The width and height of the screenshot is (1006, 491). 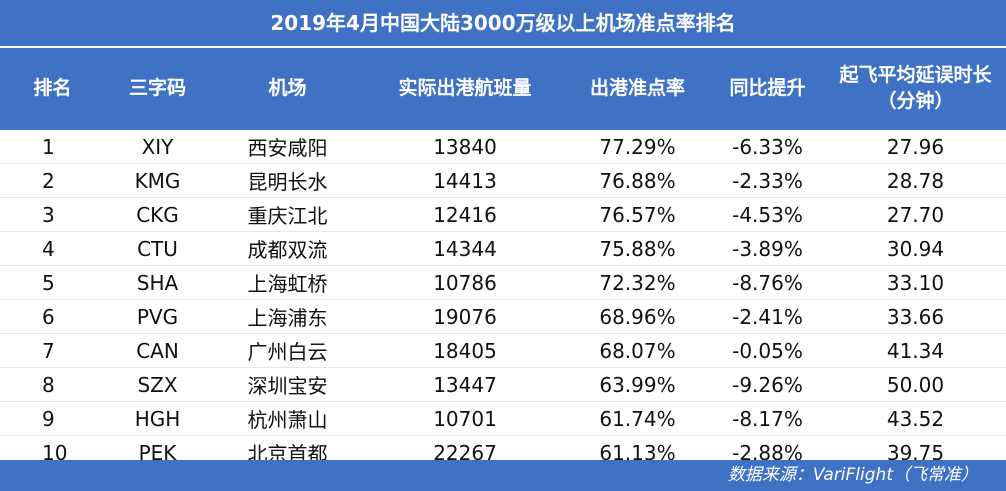 I want to click on code-cell: XIY, so click(x=157, y=147).